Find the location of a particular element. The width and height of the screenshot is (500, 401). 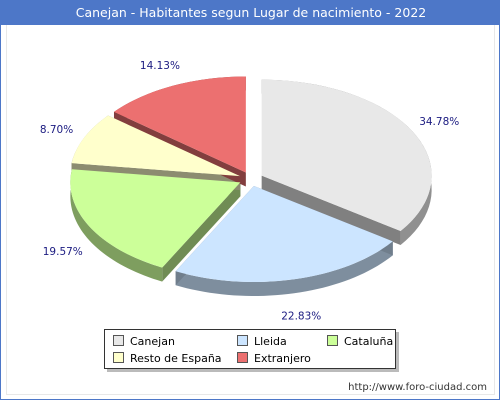

legend-swatch-lleida is located at coordinates (242, 340).